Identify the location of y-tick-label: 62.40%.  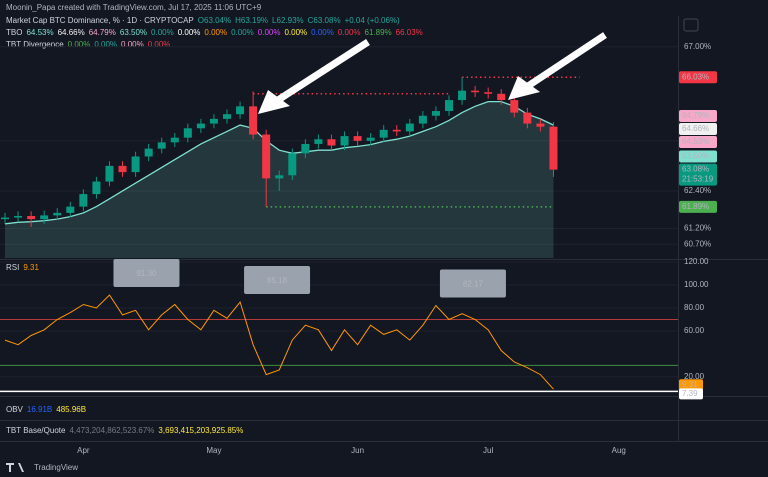
(697, 190).